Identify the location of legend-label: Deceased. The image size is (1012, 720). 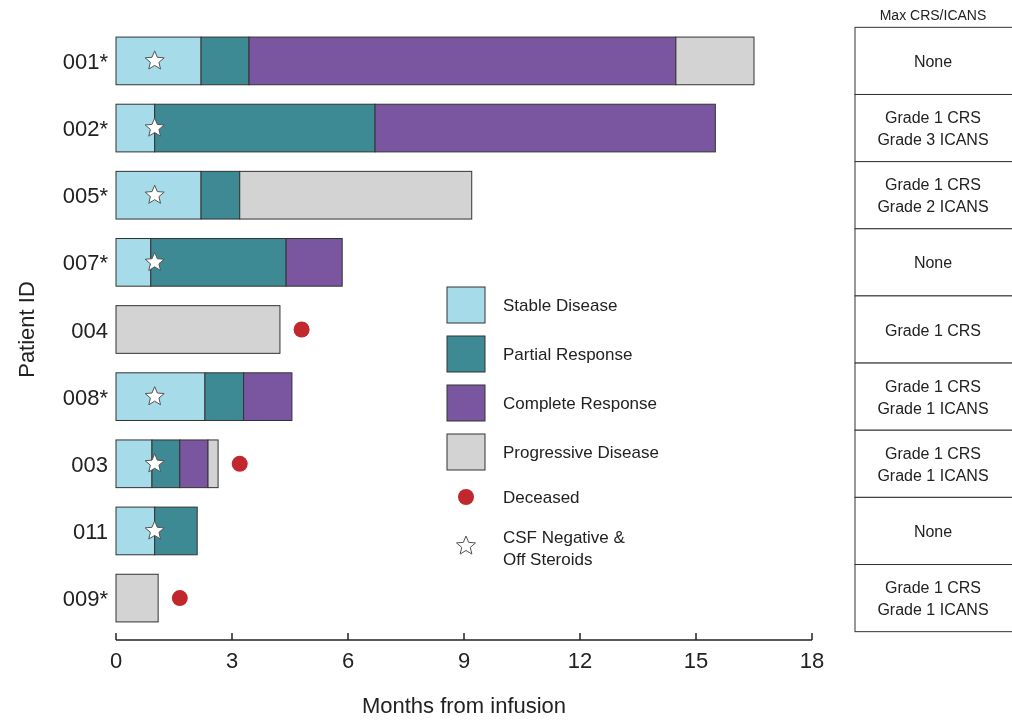
(541, 497).